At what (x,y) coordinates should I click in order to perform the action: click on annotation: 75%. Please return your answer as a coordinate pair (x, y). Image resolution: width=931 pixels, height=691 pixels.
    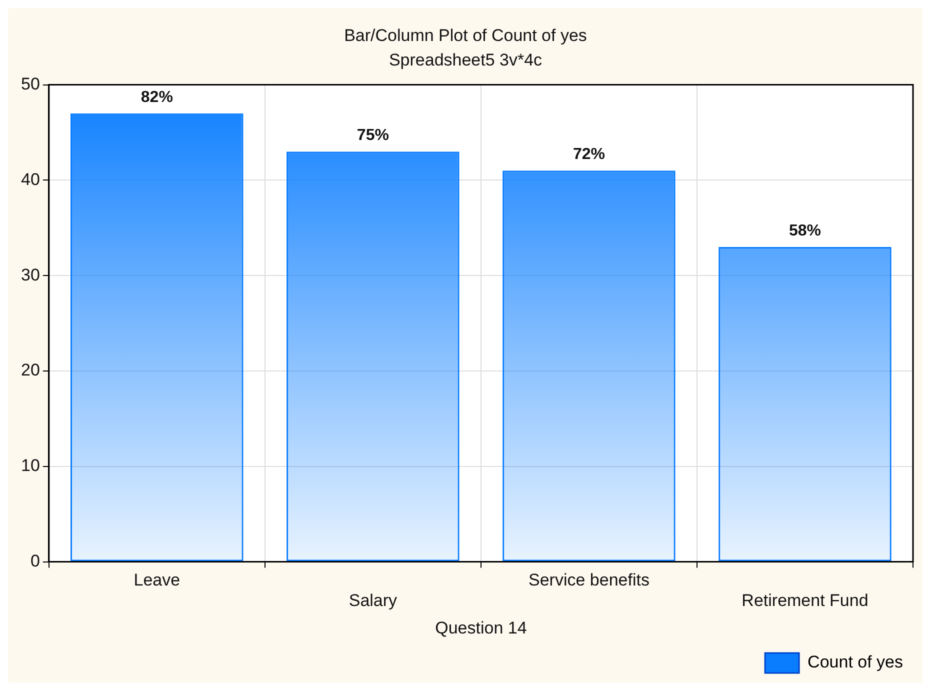
    Looking at the image, I should click on (372, 135).